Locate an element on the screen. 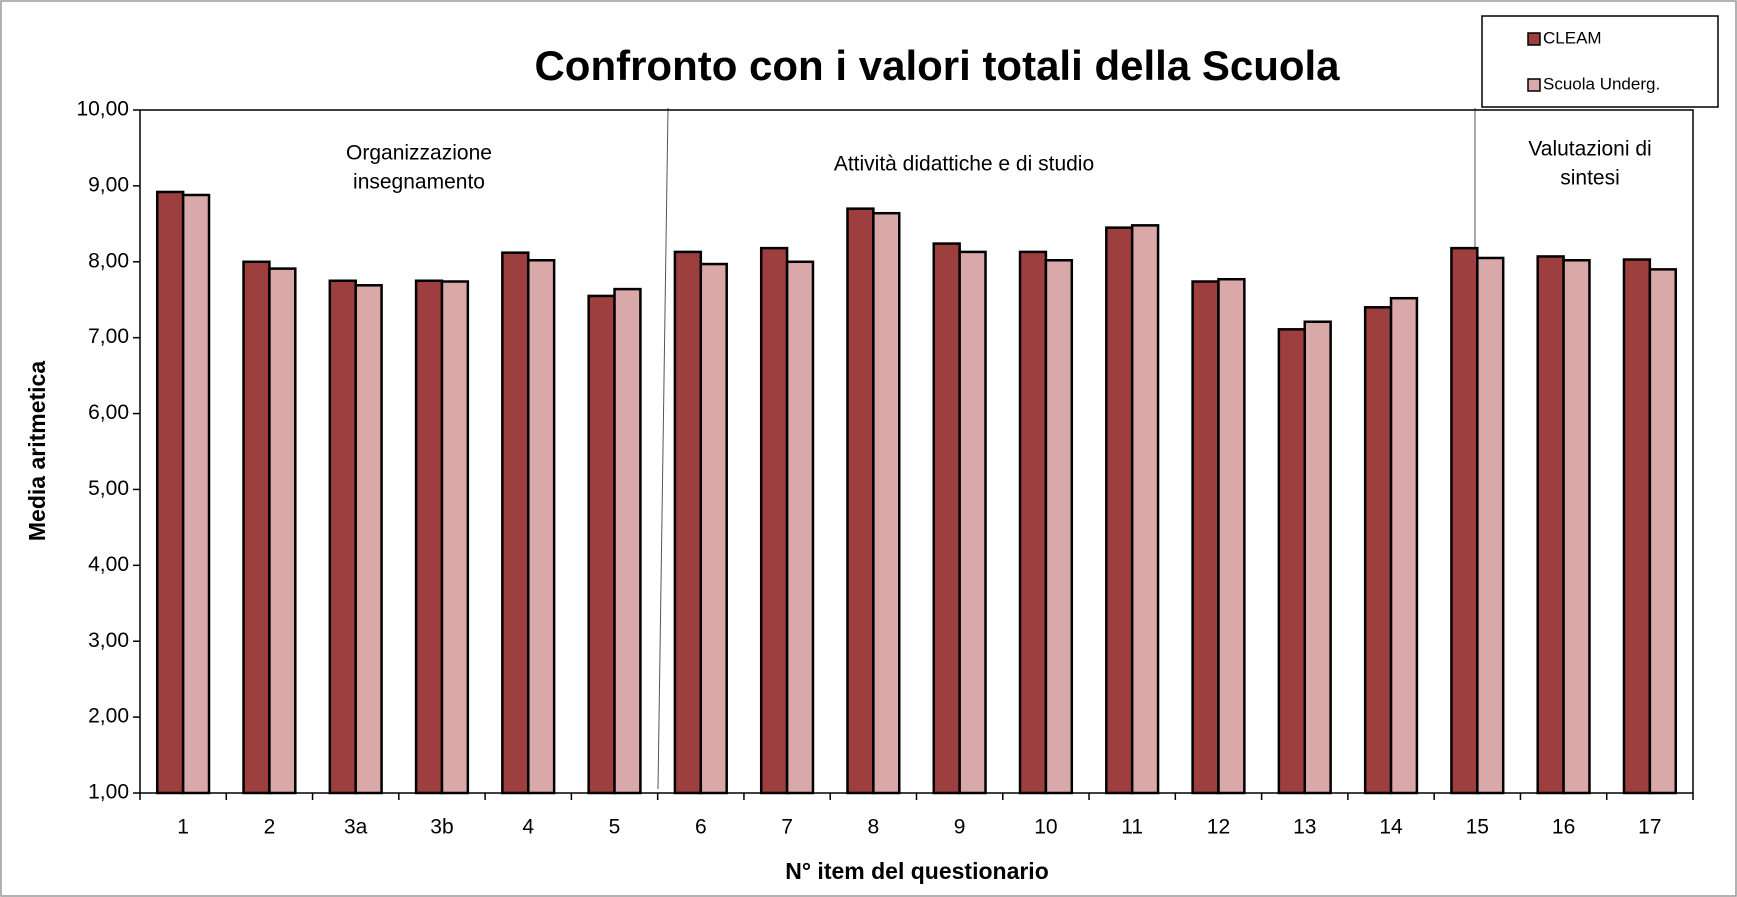  x-tick-label: 11 is located at coordinates (1132, 827).